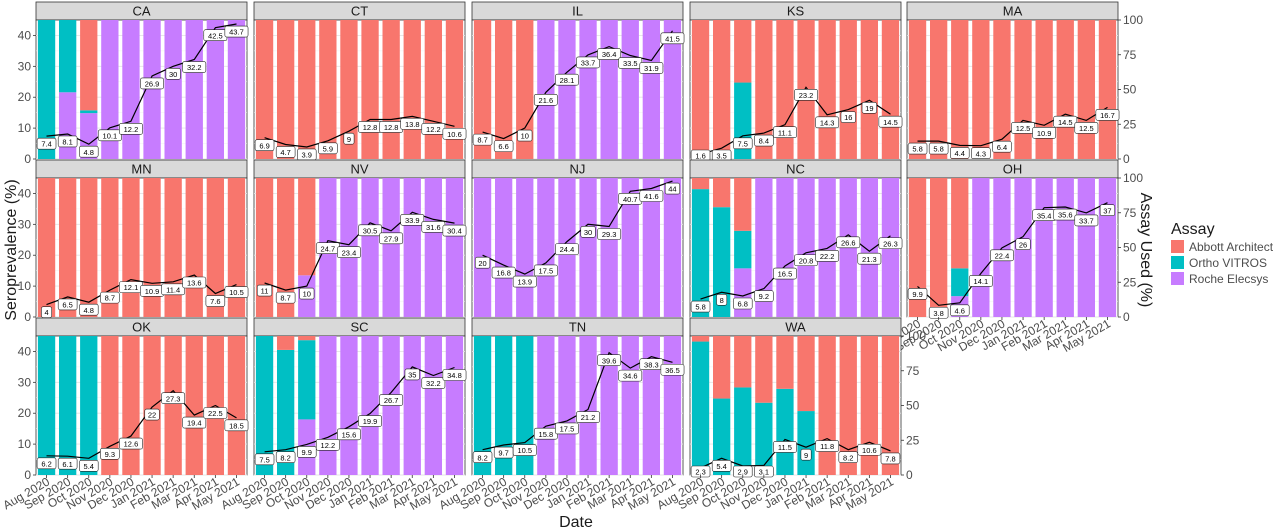 This screenshot has width=1280, height=530. Describe the element at coordinates (524, 282) in the screenshot. I see `data-label: 13.9` at that location.